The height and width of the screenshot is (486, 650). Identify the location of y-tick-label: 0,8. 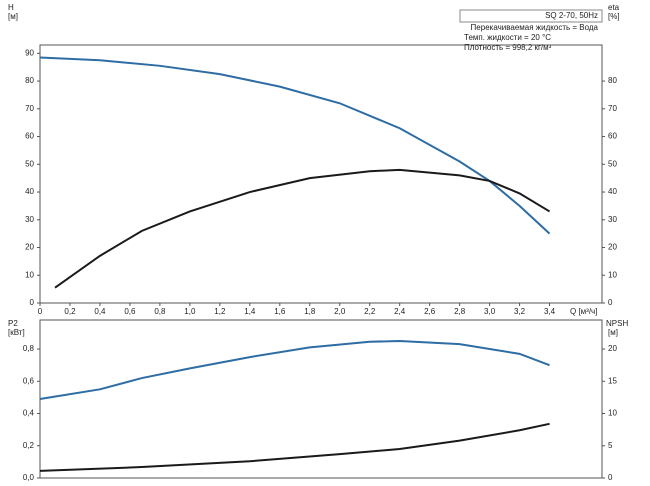
(29, 348).